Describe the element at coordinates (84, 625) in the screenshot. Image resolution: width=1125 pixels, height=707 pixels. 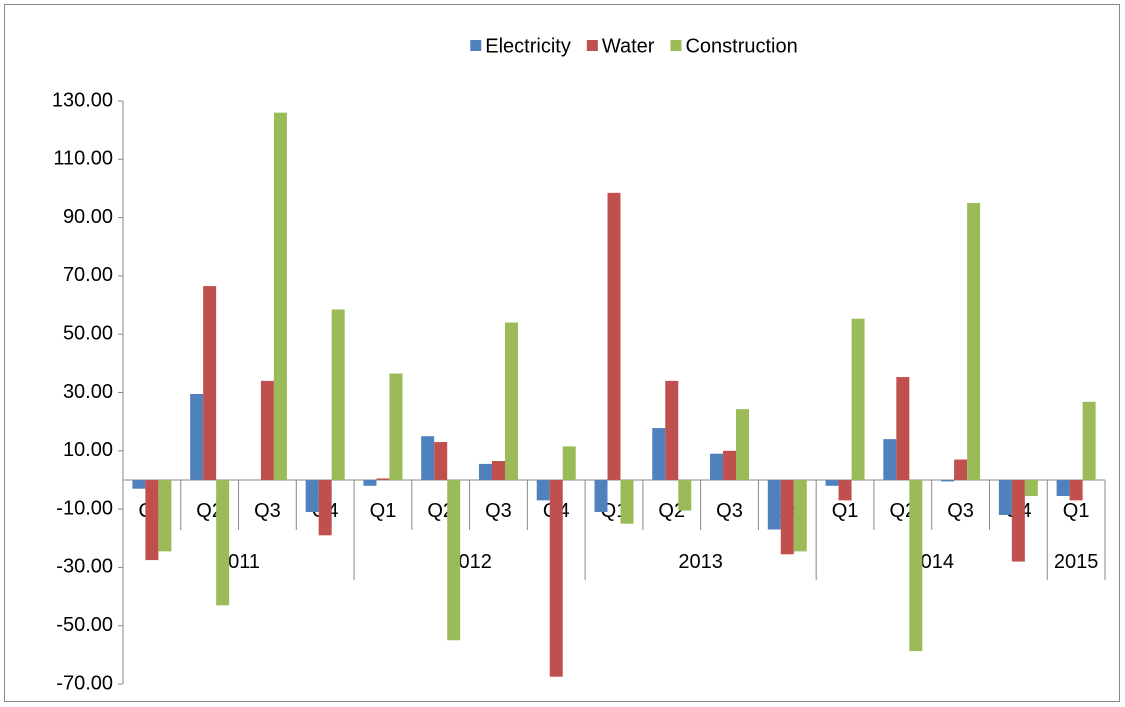
I see `y-tick-label: -50.00` at that location.